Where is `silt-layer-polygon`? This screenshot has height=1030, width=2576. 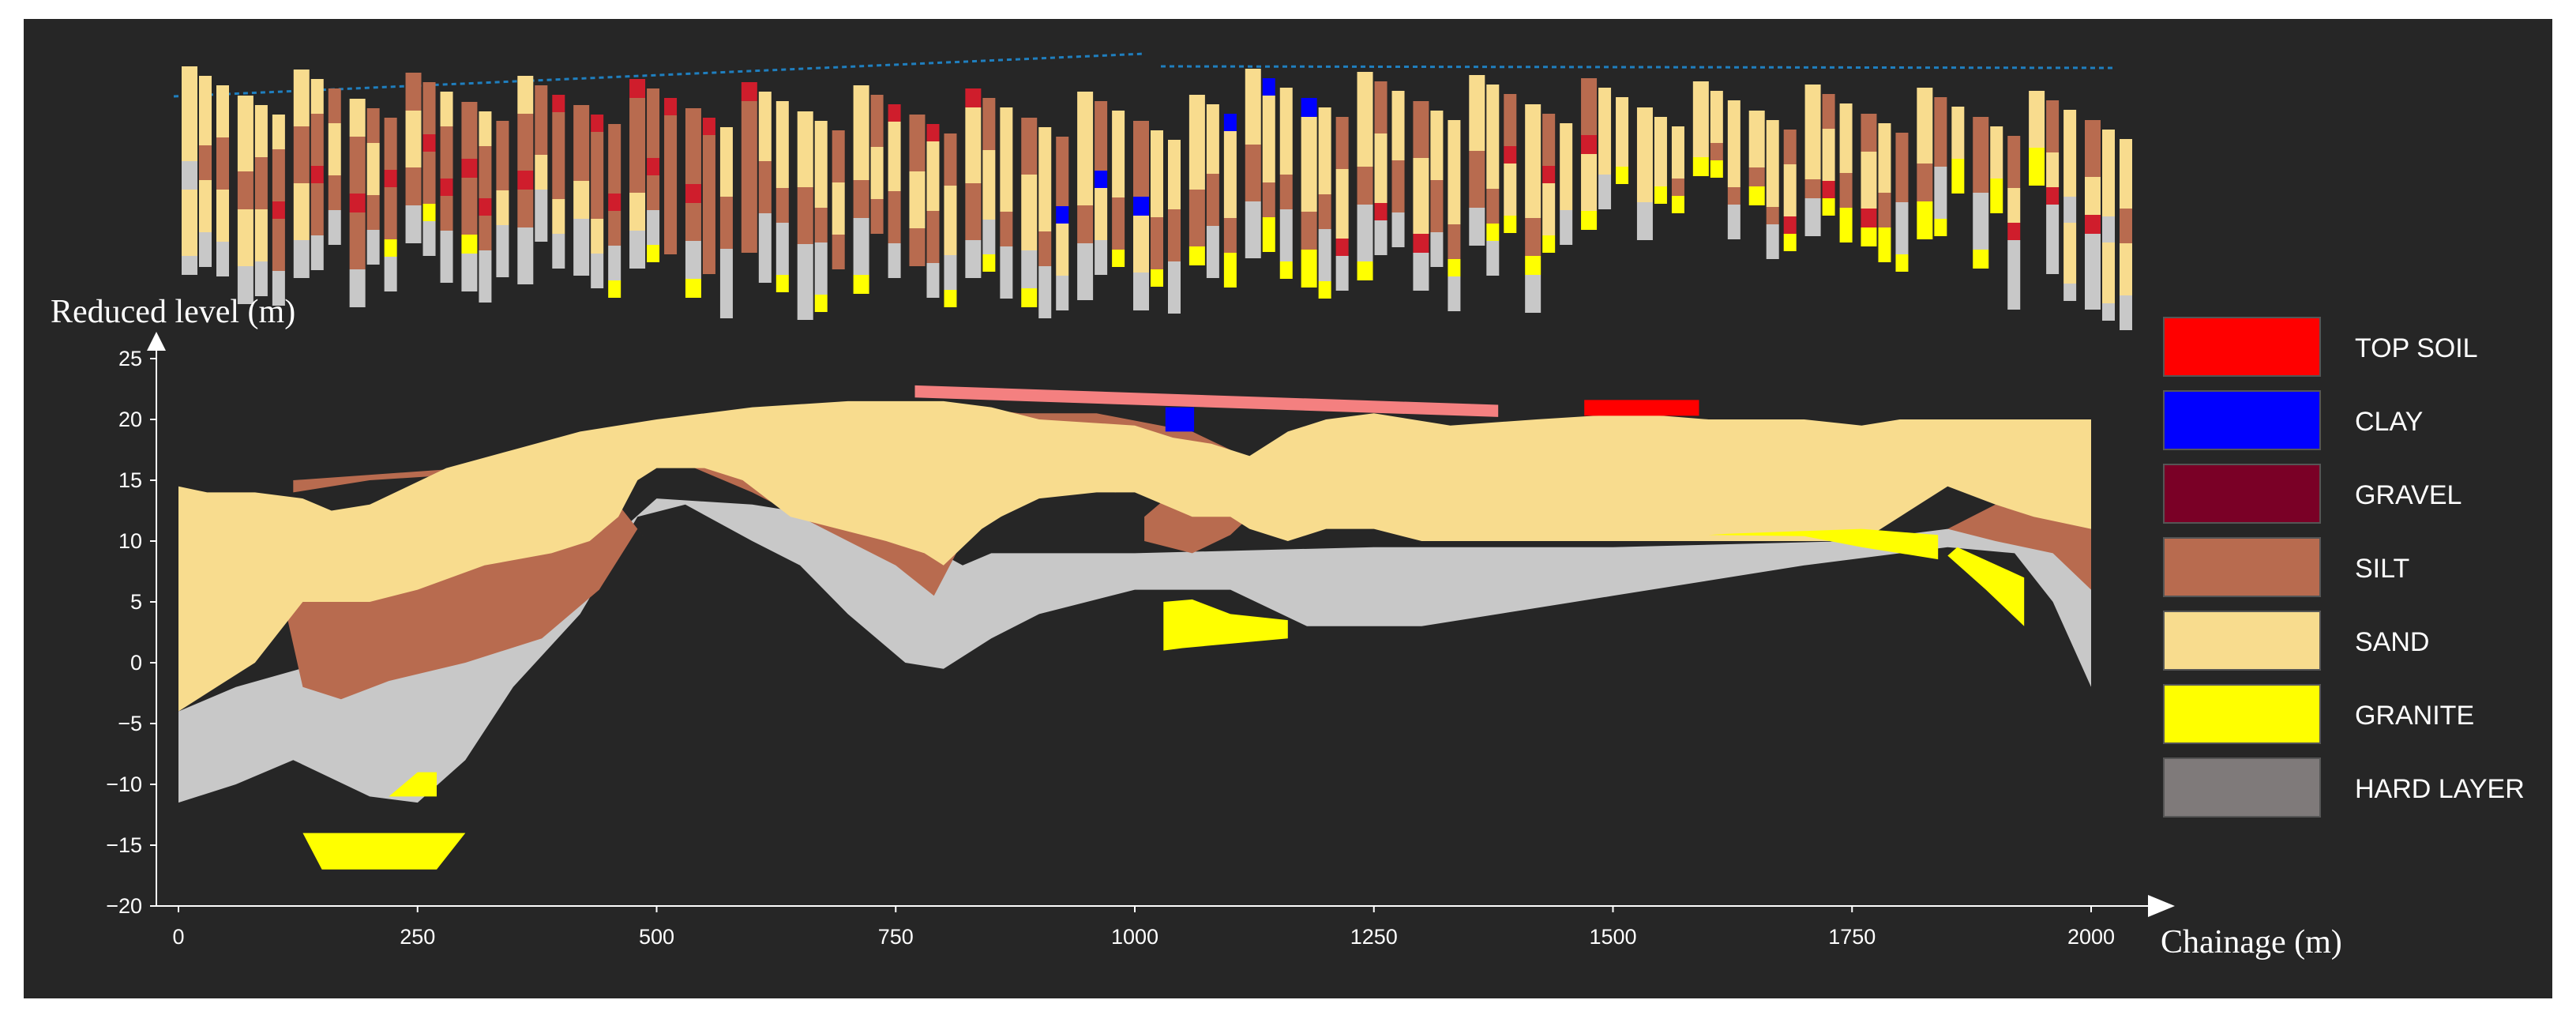 silt-layer-polygon is located at coordinates (2019, 547).